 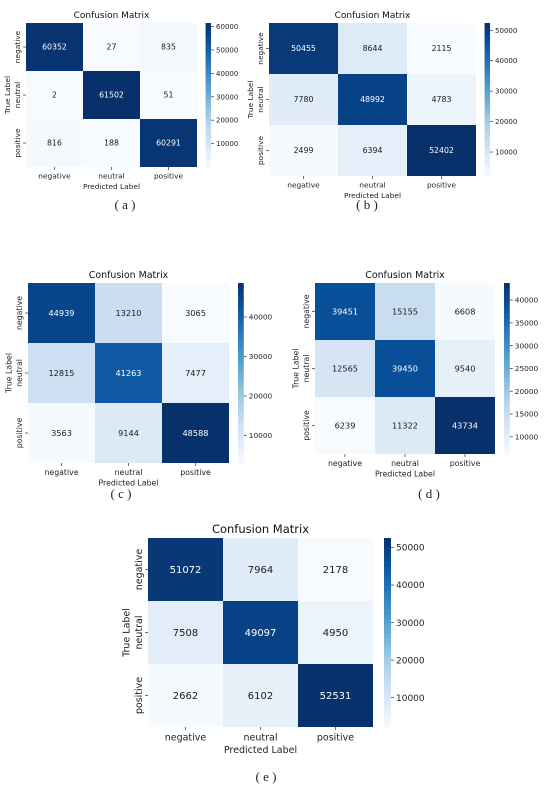 I want to click on cell-value-label: 51, so click(x=169, y=95).